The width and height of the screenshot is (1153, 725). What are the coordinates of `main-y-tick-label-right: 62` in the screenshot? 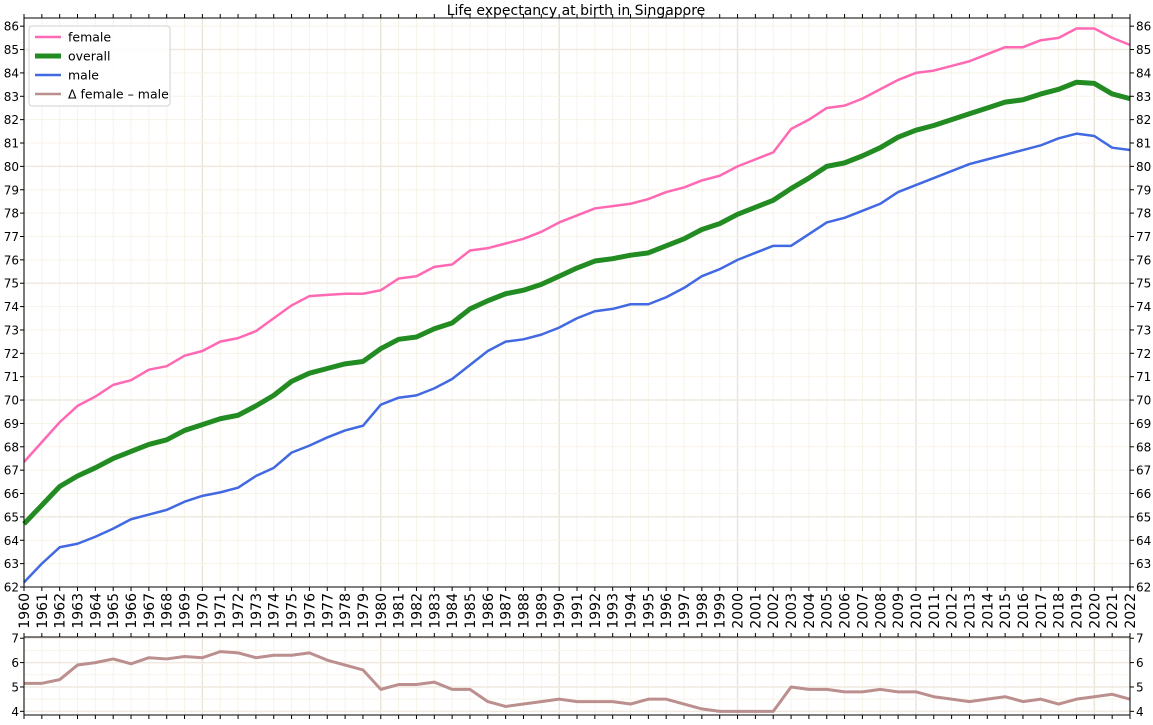 It's located at (1143, 588).